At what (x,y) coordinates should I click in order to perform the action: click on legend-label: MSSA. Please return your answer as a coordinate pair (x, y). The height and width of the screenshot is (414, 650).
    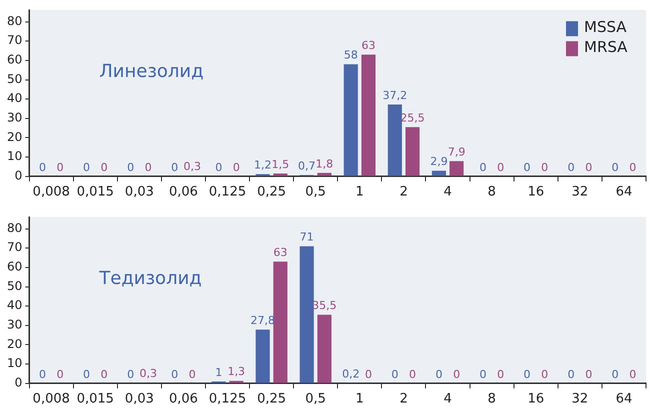
    Looking at the image, I should click on (606, 27).